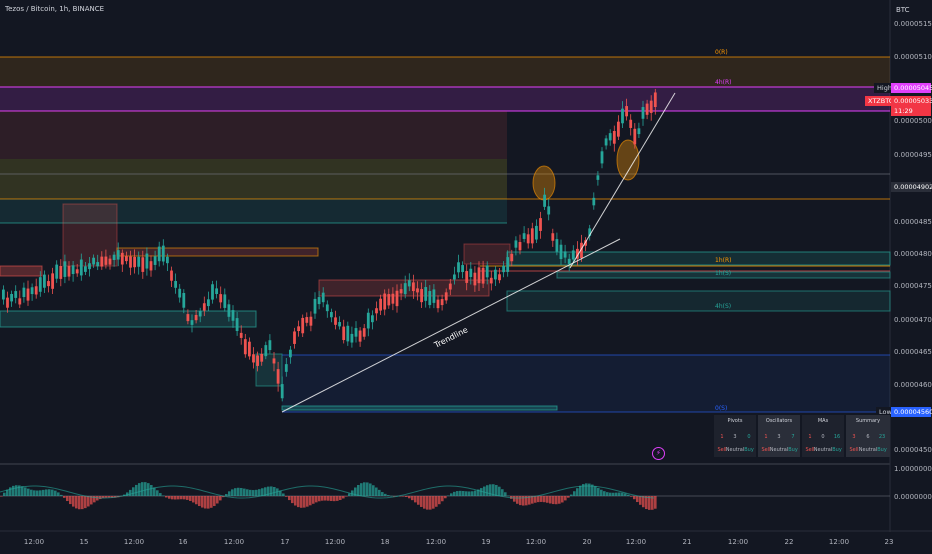  I want to click on time-label: 17, so click(285, 542).